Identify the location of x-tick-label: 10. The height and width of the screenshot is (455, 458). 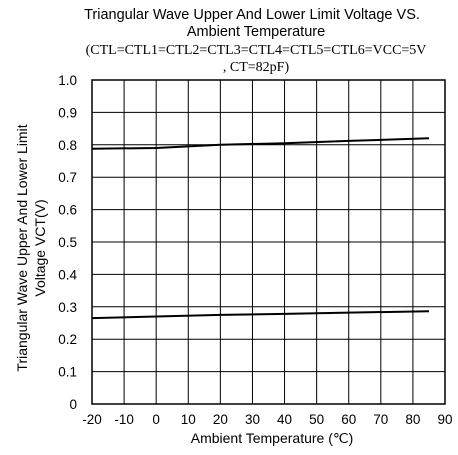
(188, 419).